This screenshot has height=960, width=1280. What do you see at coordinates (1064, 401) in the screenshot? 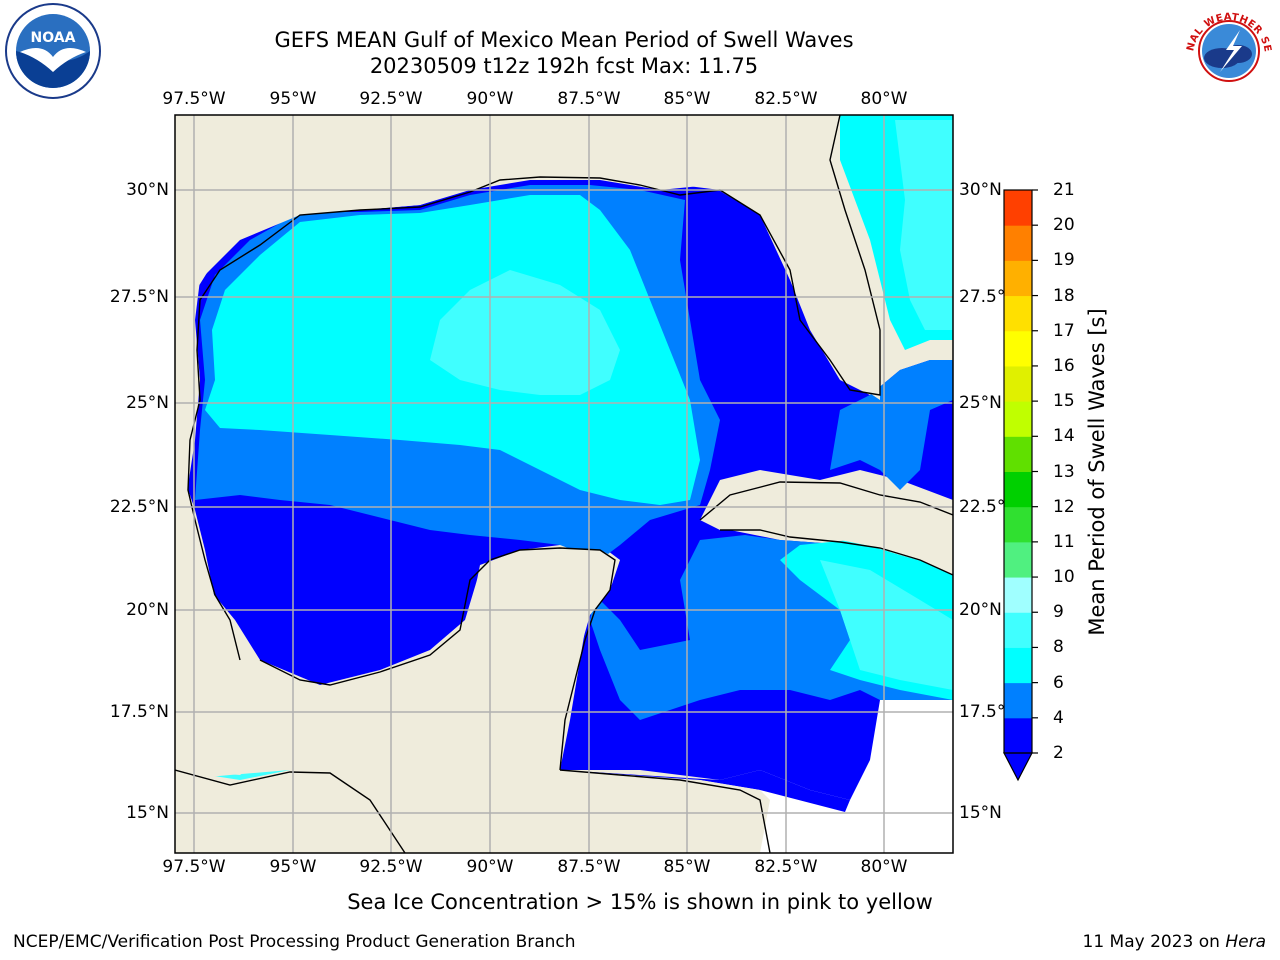
I see `colorbar-tick-label: 15` at bounding box center [1064, 401].